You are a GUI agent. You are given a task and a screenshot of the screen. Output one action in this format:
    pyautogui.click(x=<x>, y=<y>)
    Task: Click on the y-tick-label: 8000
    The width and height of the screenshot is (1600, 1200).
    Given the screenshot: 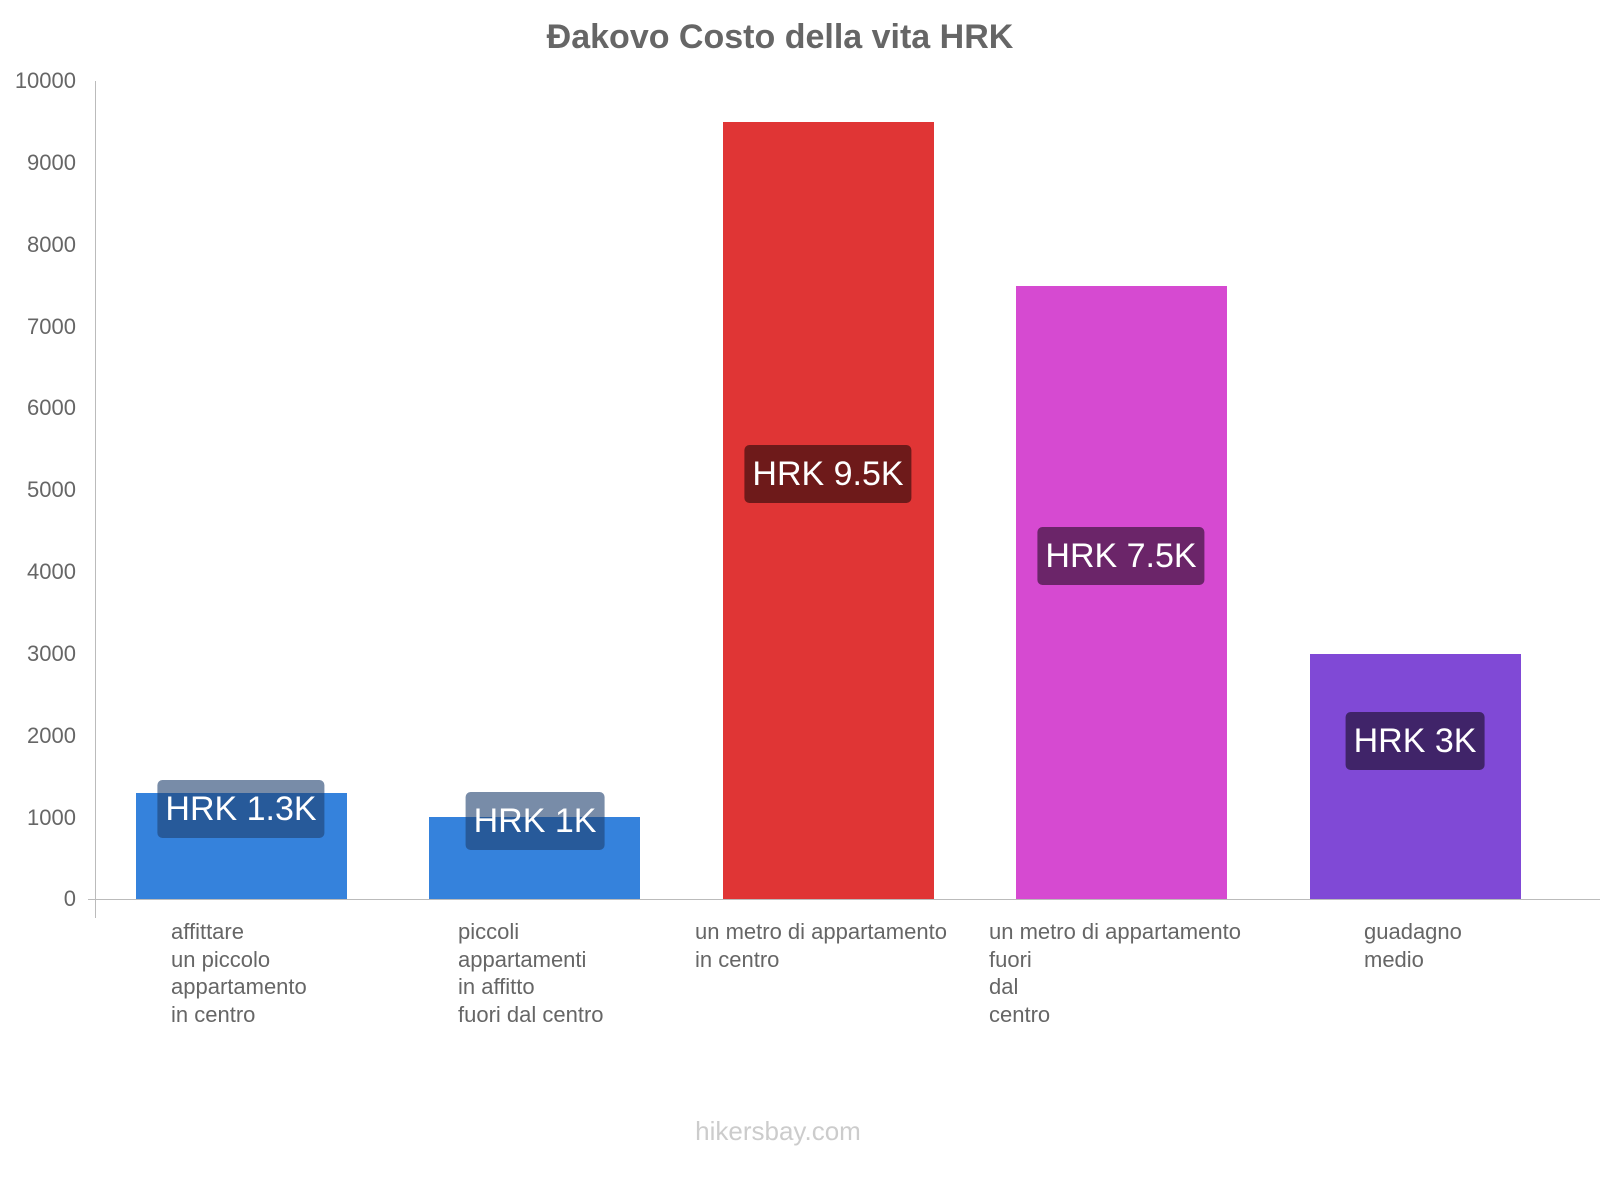 What is the action you would take?
    pyautogui.click(x=51, y=244)
    